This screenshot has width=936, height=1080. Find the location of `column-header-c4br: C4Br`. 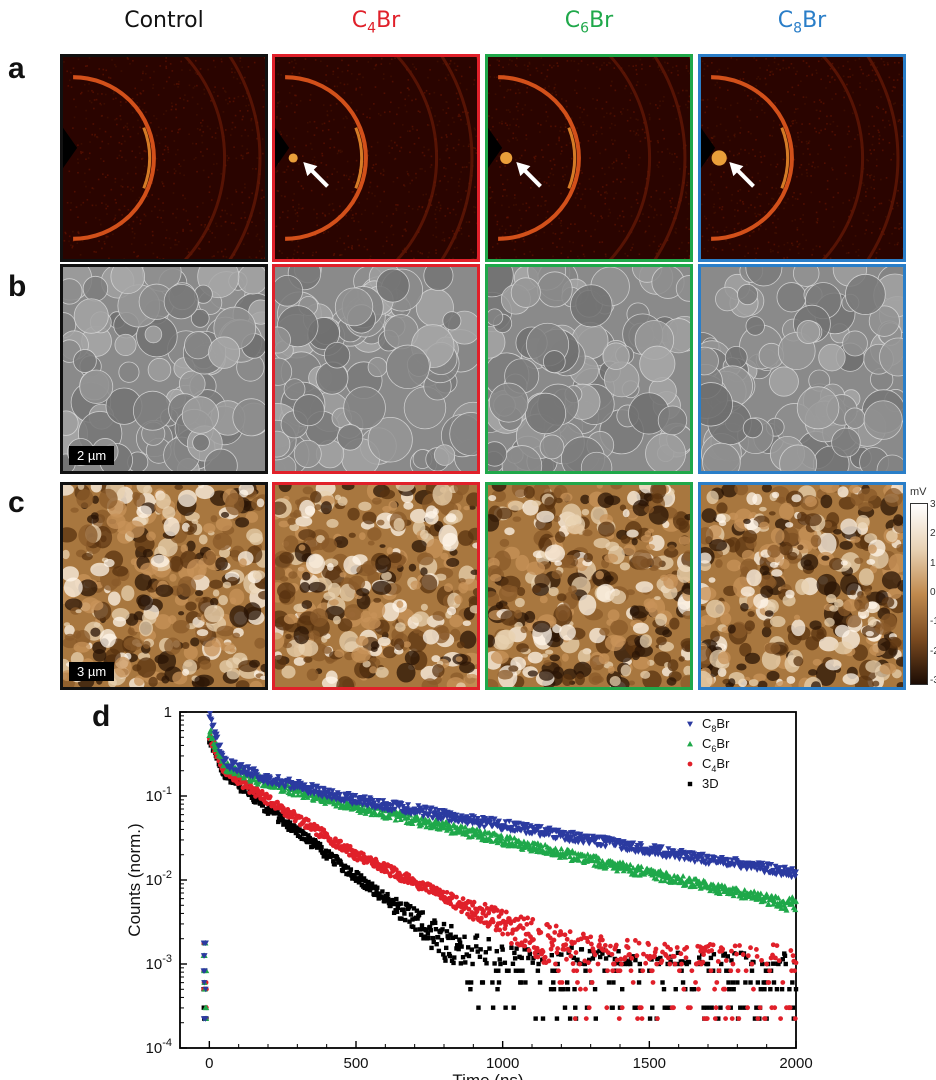

column-header-c4br: C4Br is located at coordinates (376, 22).